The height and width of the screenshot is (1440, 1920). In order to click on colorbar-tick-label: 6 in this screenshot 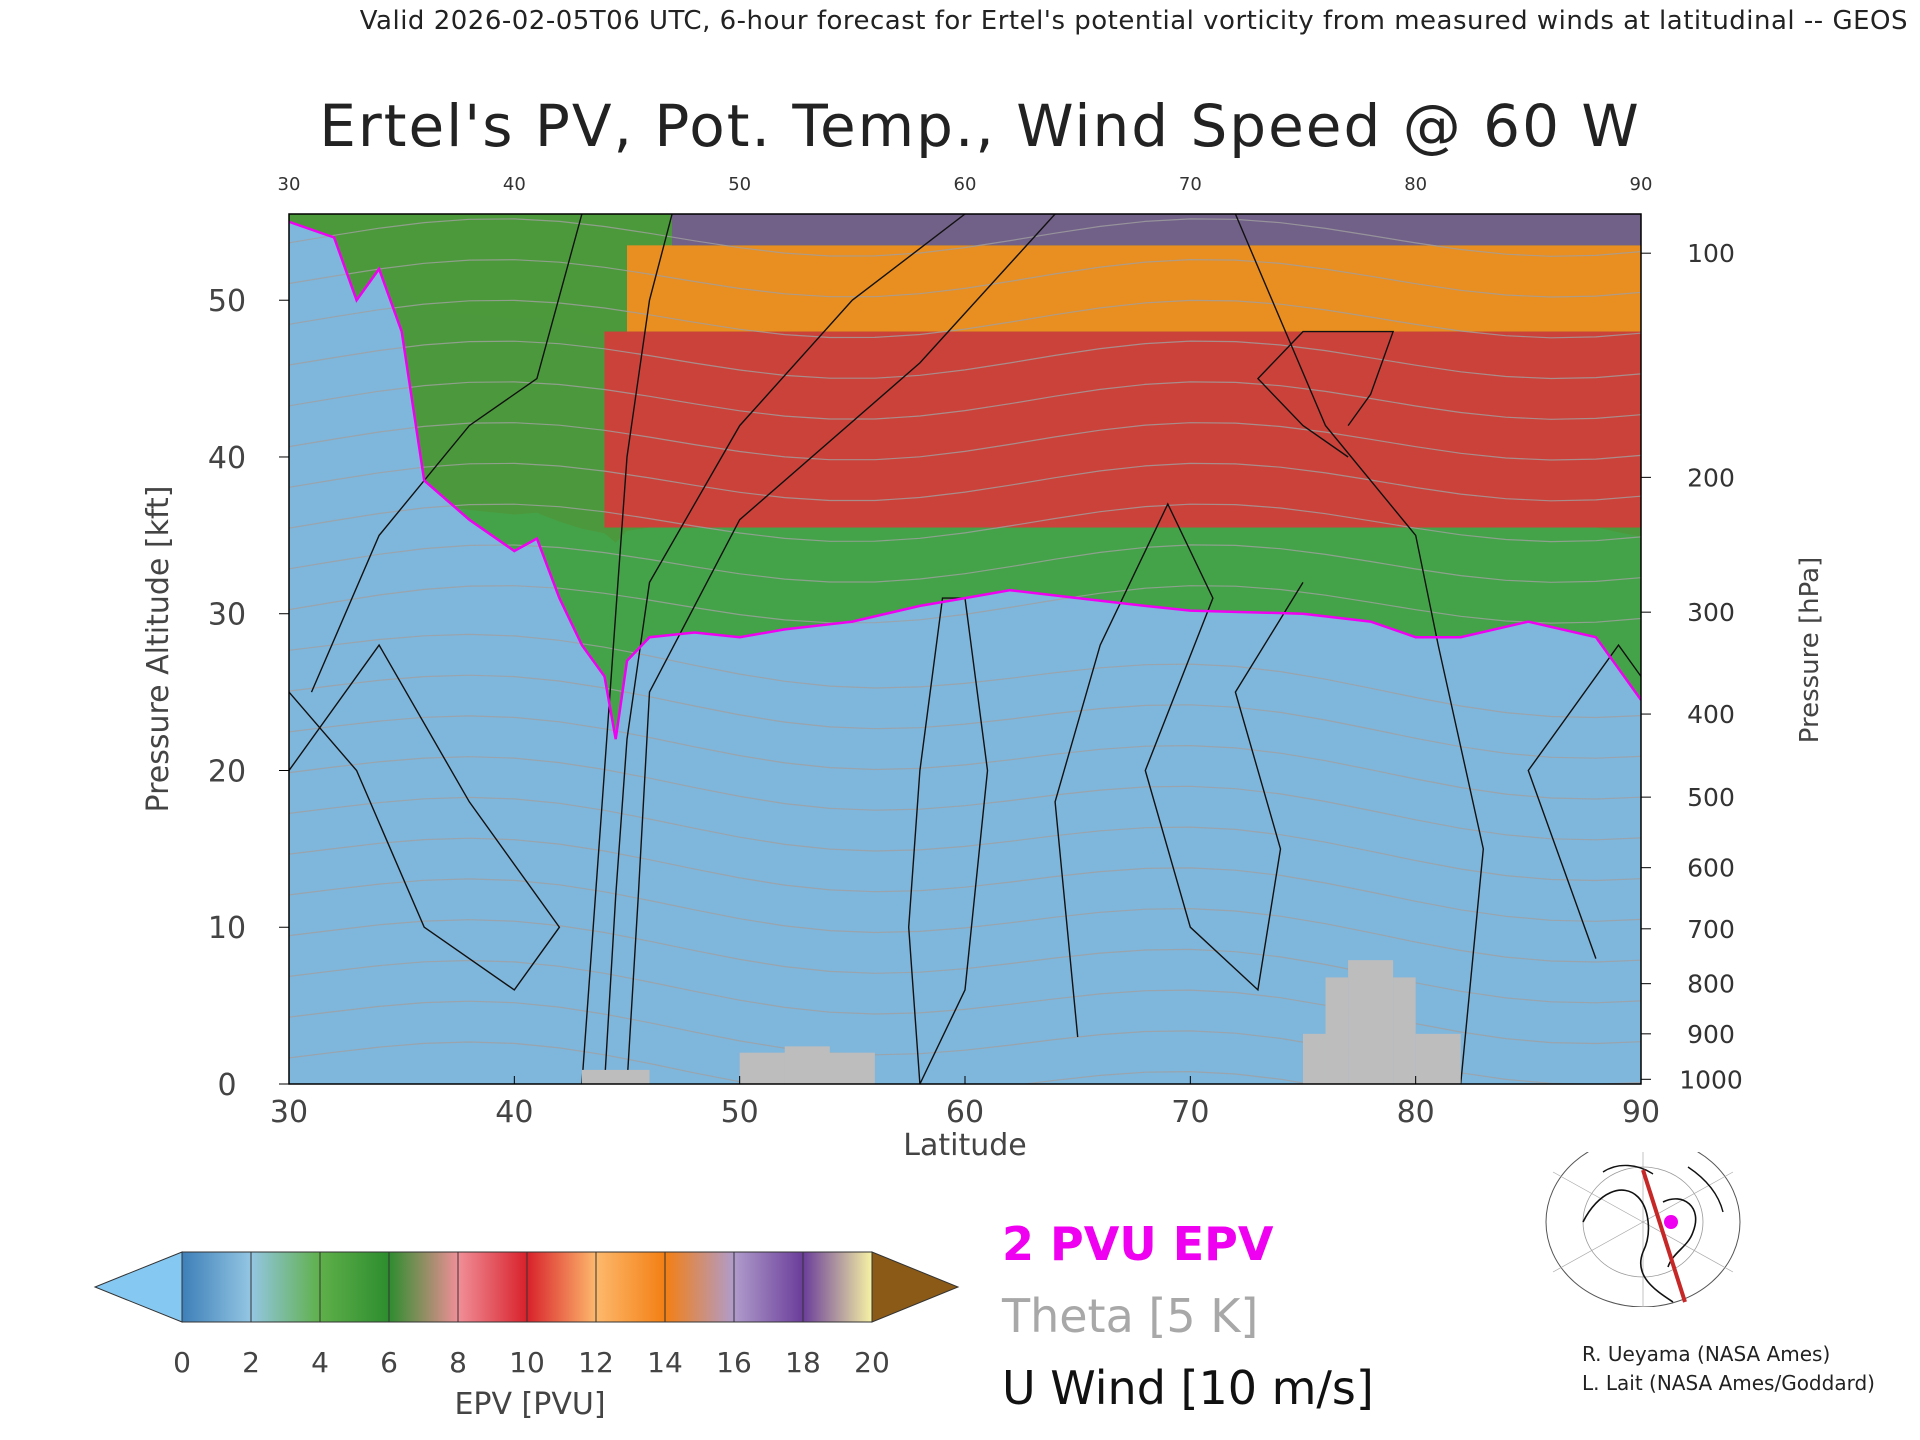, I will do `click(389, 1362)`.